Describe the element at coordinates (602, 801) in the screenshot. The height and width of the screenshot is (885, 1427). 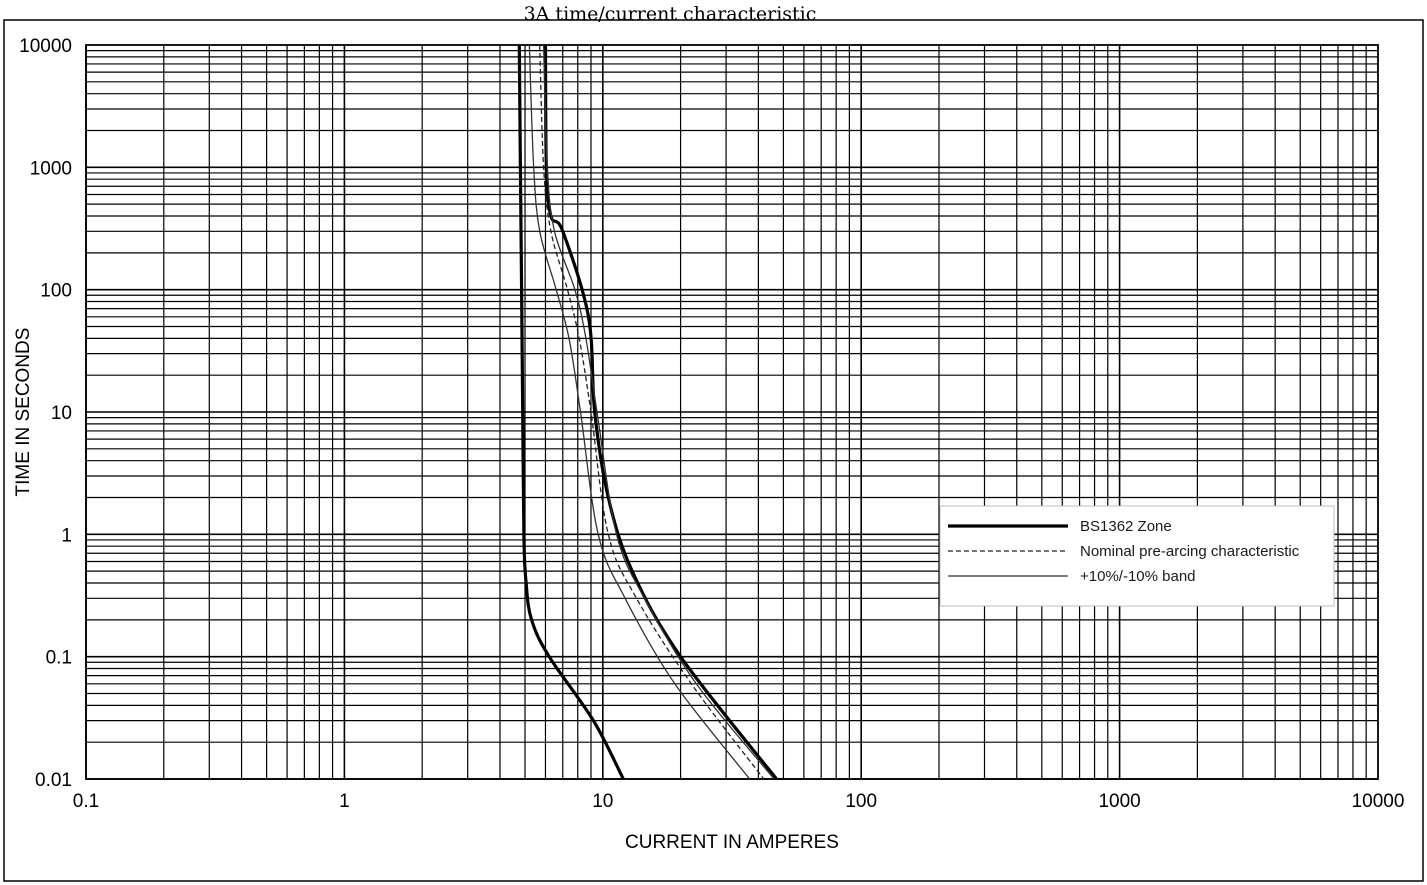
I see `x-tick-label: 10` at that location.